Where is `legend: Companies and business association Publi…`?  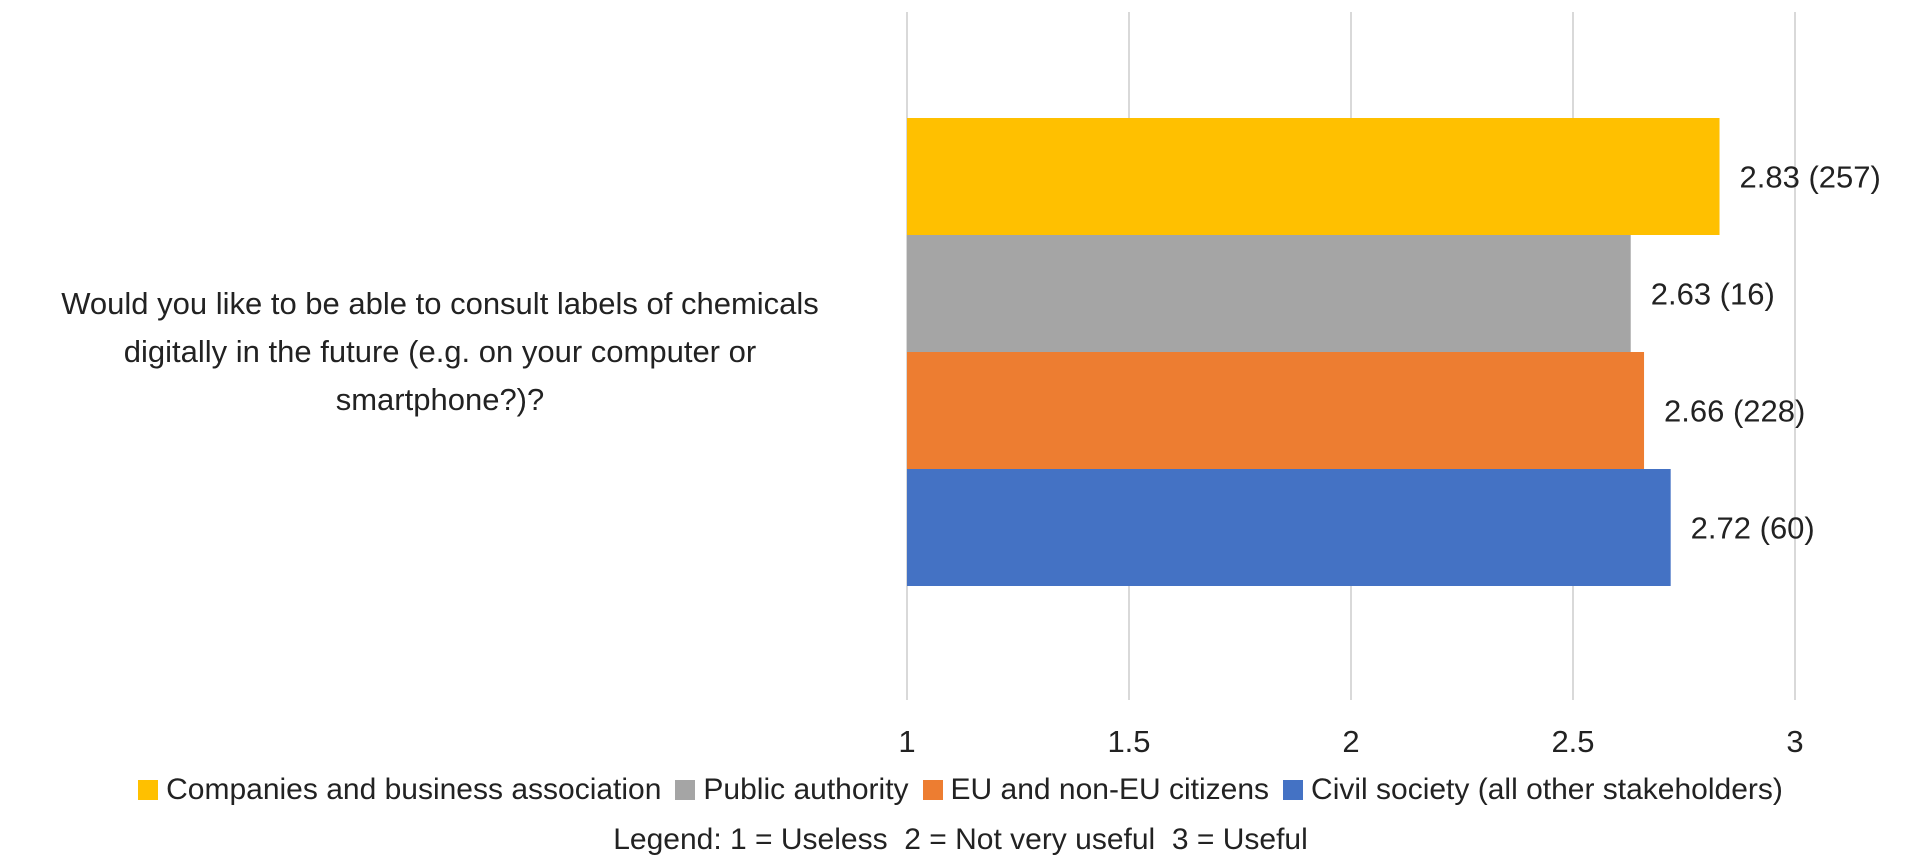 legend: Companies and business association Publi… is located at coordinates (960, 790).